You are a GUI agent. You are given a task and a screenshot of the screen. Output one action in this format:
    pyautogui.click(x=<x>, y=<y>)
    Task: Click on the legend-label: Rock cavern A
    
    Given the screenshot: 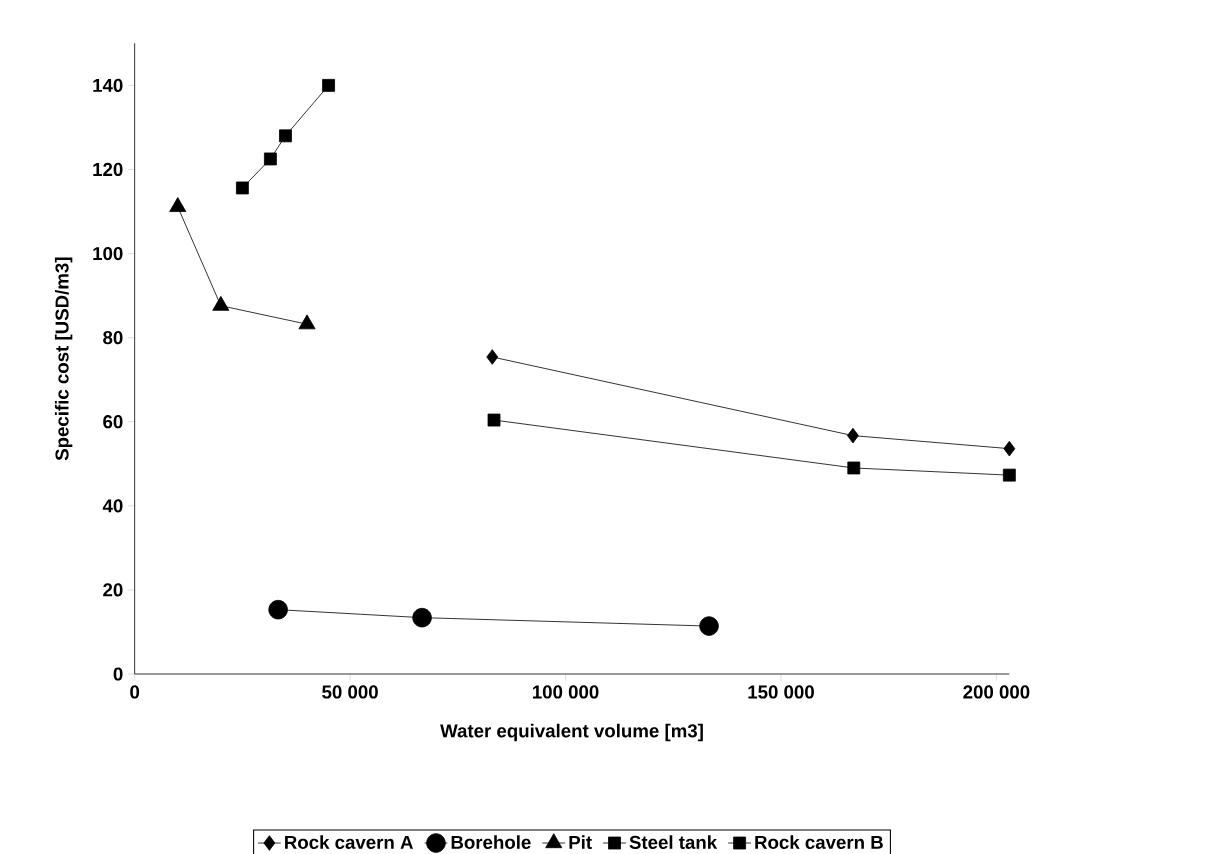 What is the action you would take?
    pyautogui.click(x=349, y=842)
    